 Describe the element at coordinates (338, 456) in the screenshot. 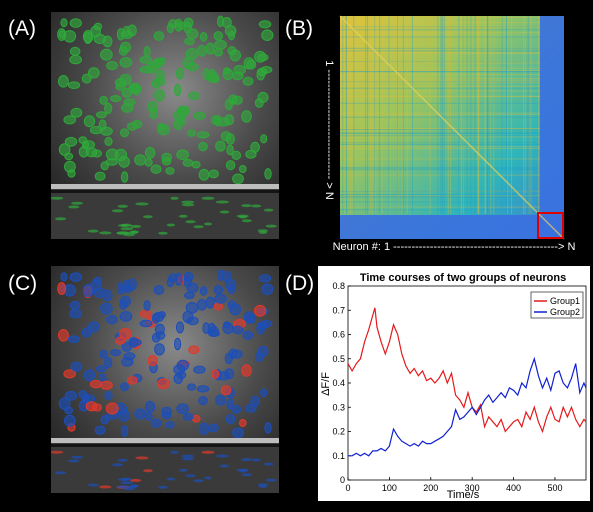

I see `y-tick-label: 0.1` at that location.